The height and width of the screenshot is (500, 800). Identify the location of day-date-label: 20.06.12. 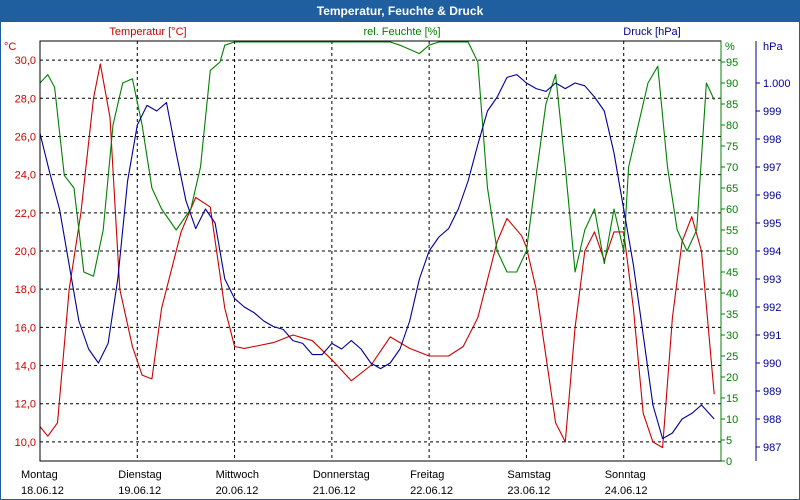
(237, 491).